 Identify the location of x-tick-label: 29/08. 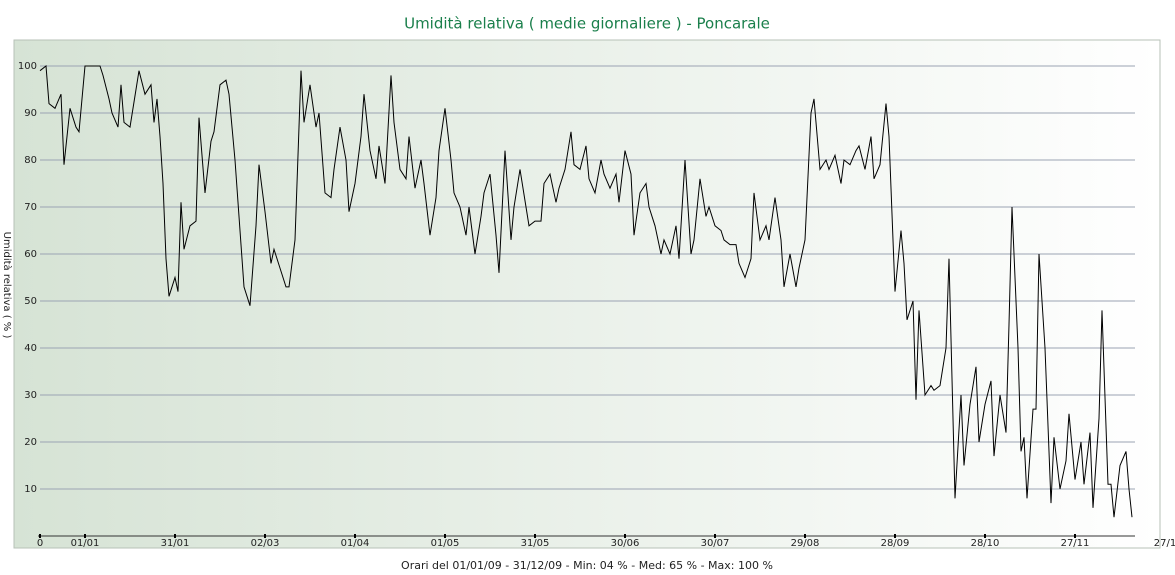
(805, 543).